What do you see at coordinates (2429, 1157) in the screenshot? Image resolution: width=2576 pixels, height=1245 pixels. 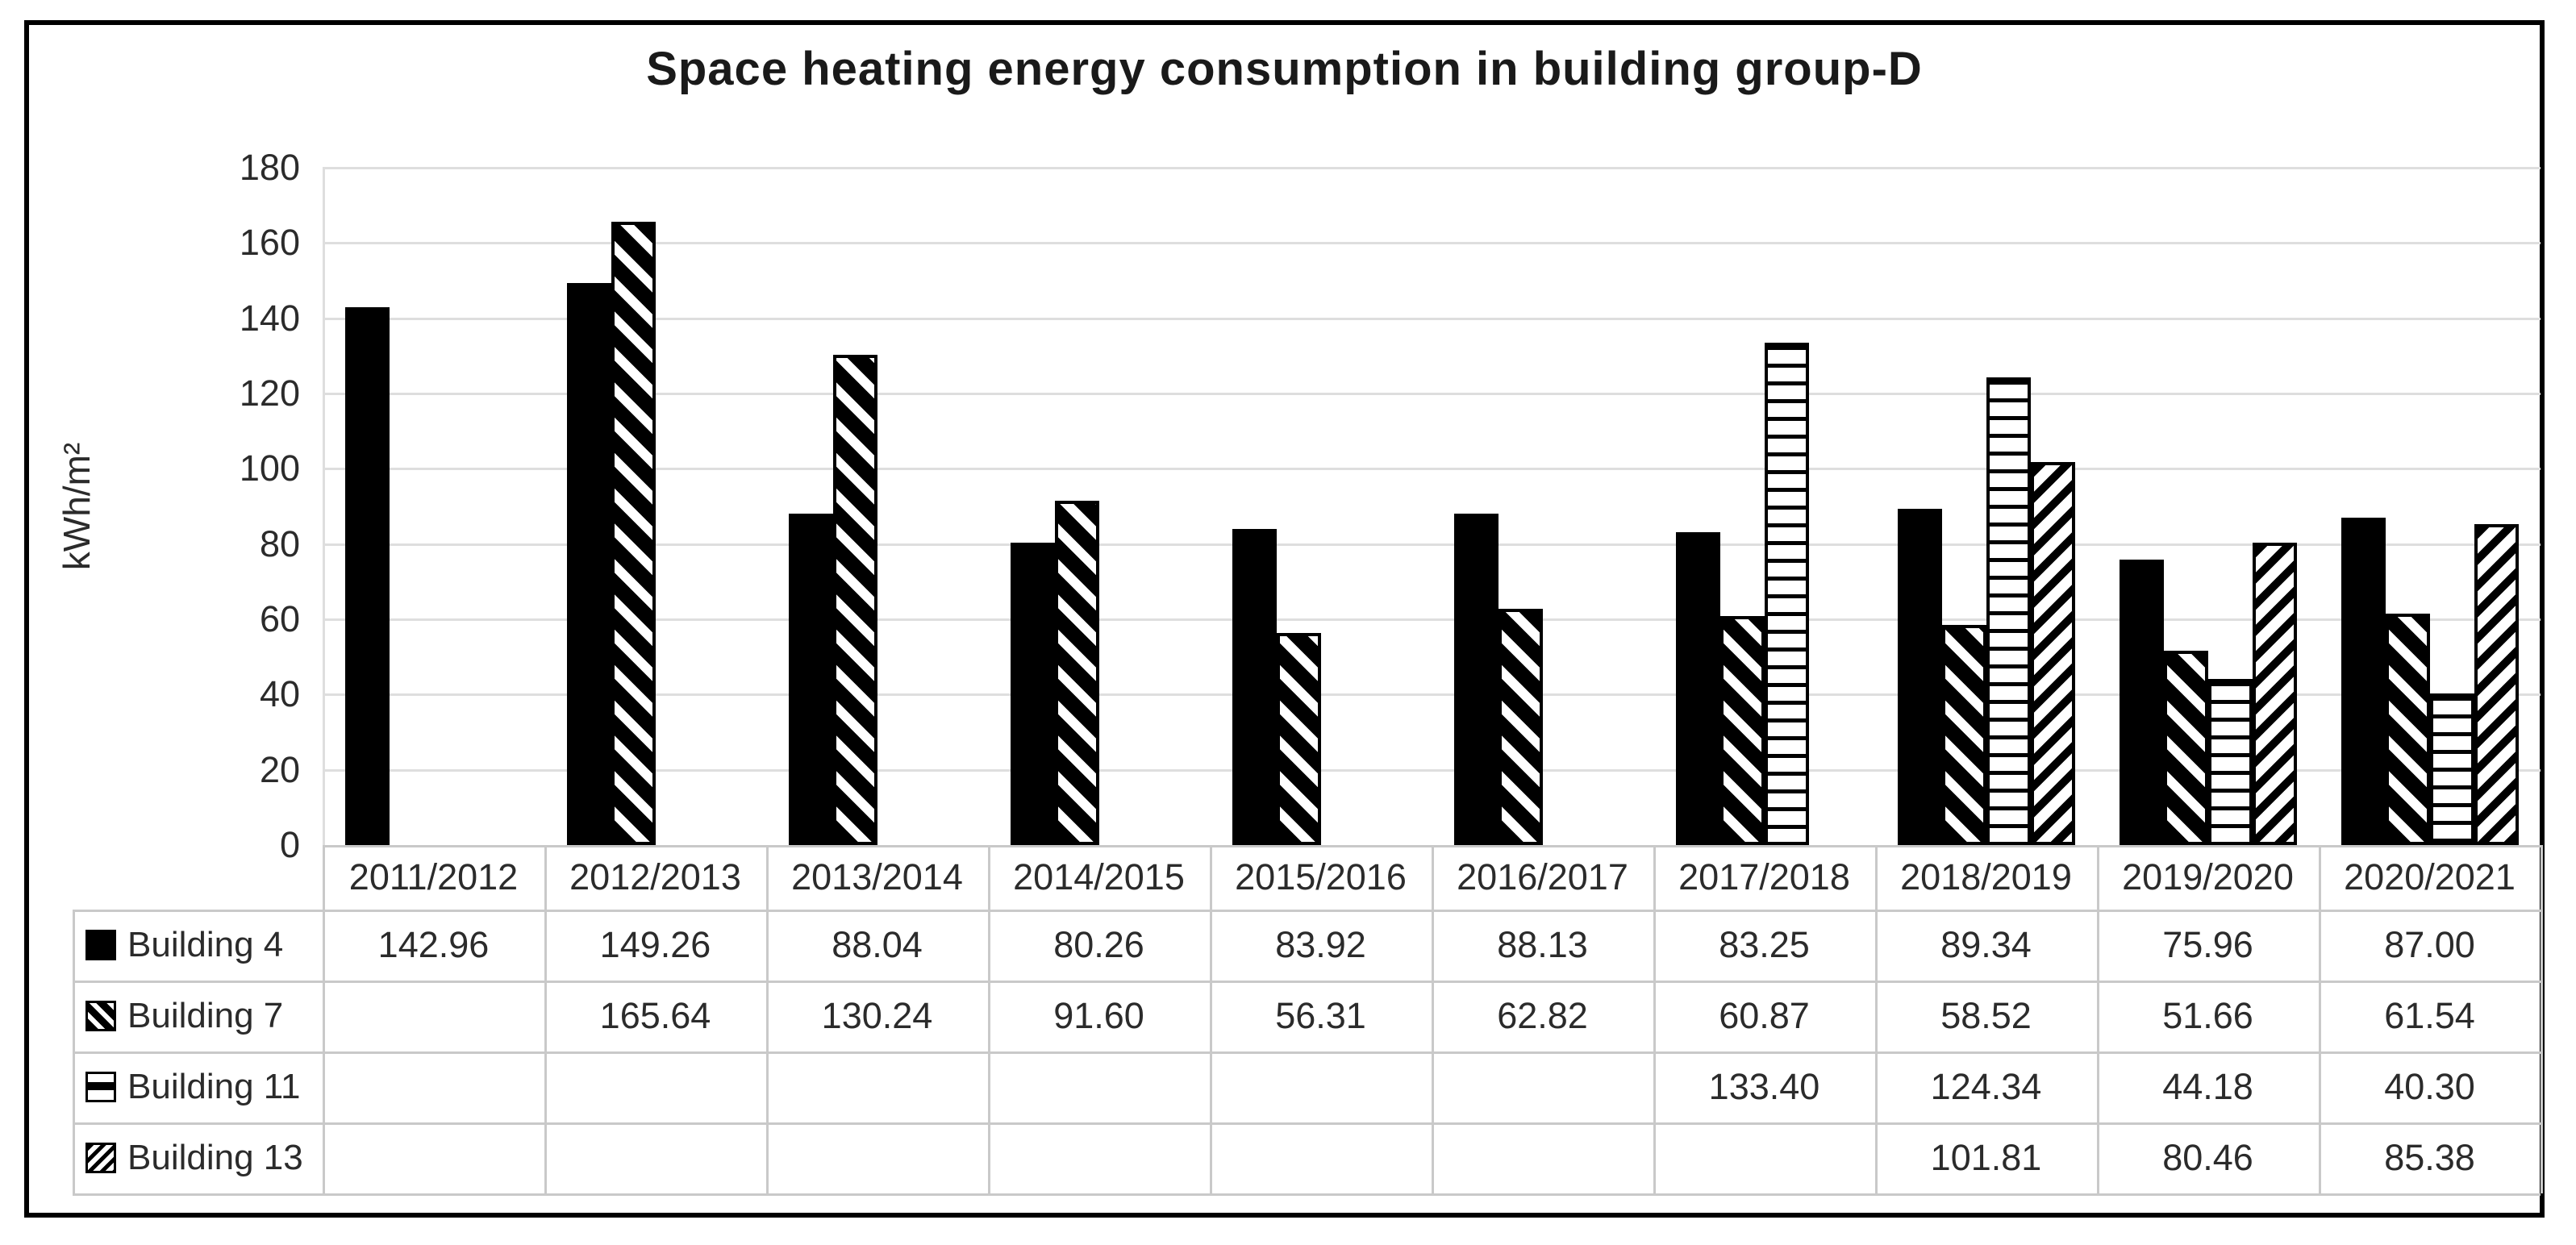 I see `table-cell-building-13-2020-2021: 85.38` at bounding box center [2429, 1157].